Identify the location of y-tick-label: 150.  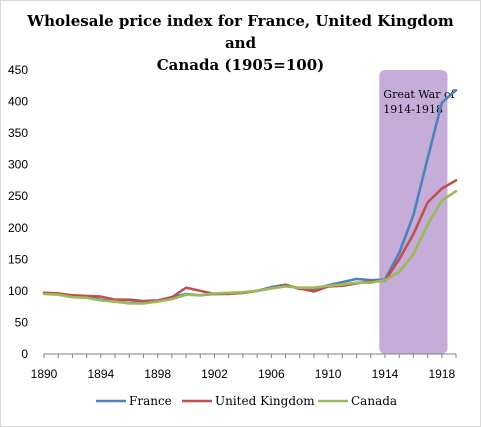
(18, 259).